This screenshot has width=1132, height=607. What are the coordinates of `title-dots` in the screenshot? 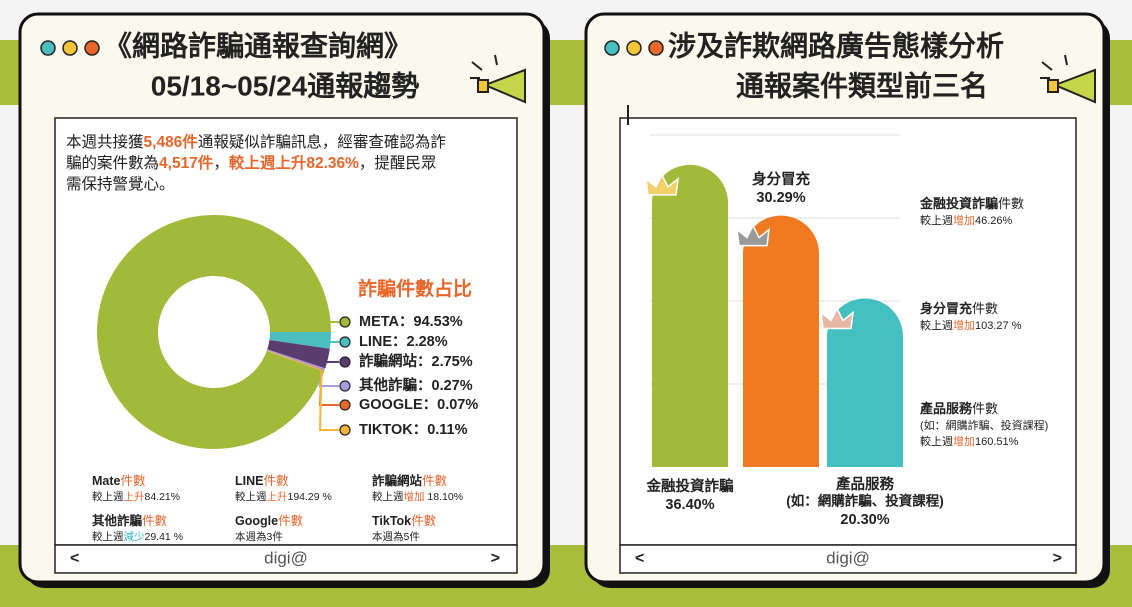 It's located at (352, 48).